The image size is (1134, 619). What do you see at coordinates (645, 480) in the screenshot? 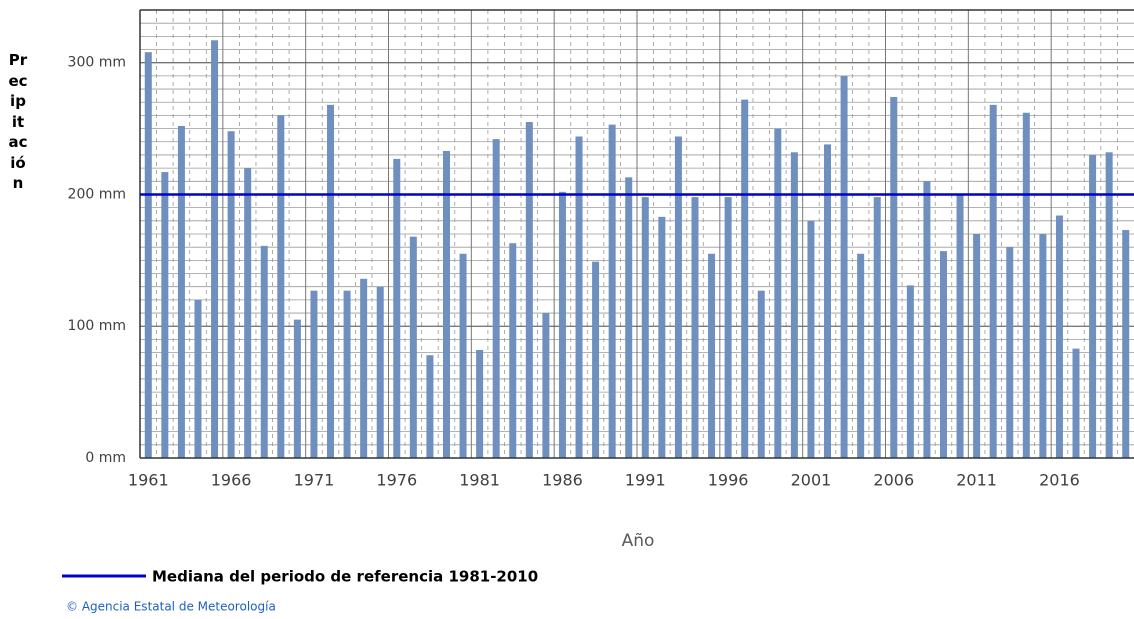
I see `x-tick-label: 1991` at bounding box center [645, 480].